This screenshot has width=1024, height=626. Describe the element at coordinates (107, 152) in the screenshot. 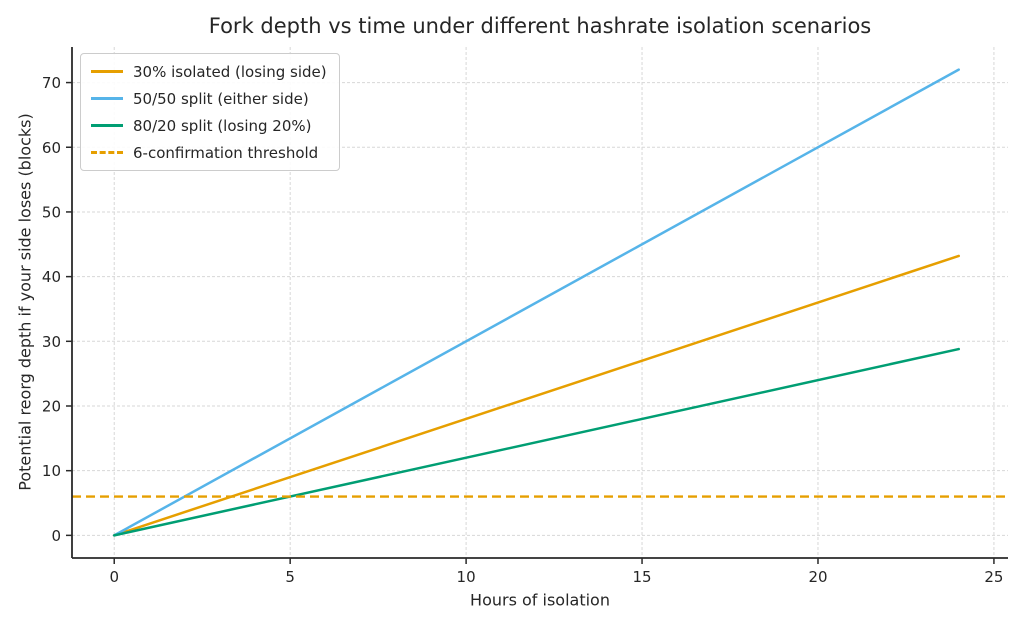

I see `legend-dashed-swatch` at that location.